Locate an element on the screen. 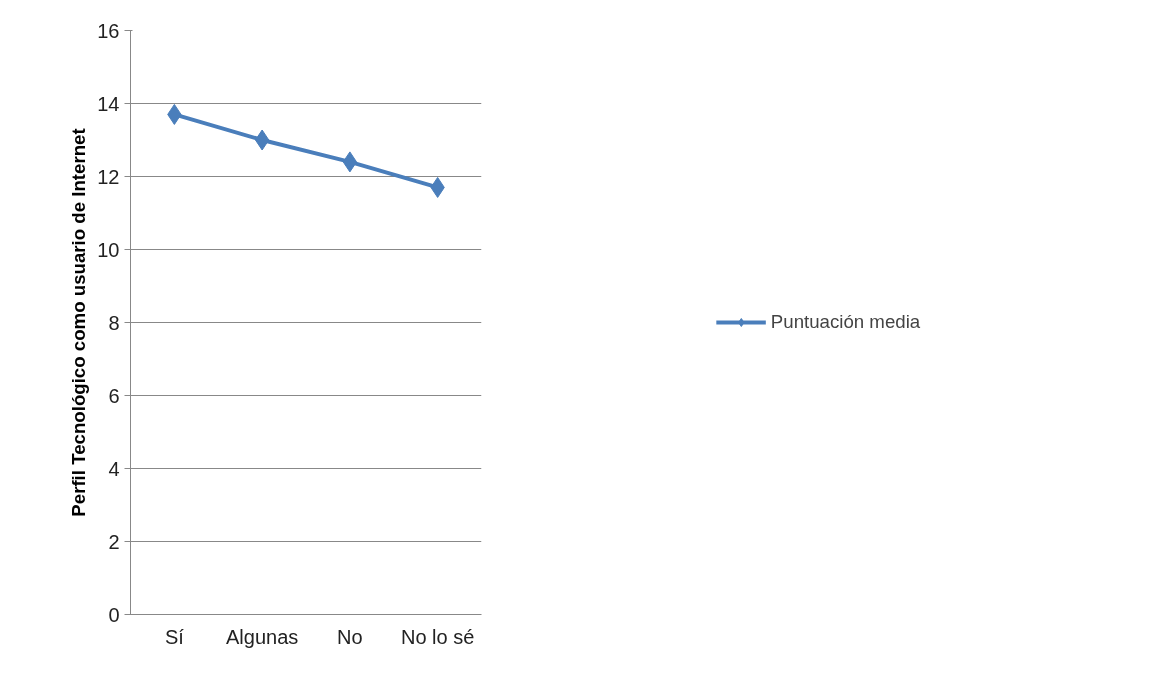  x-tick-label: No lo sé is located at coordinates (437, 636).